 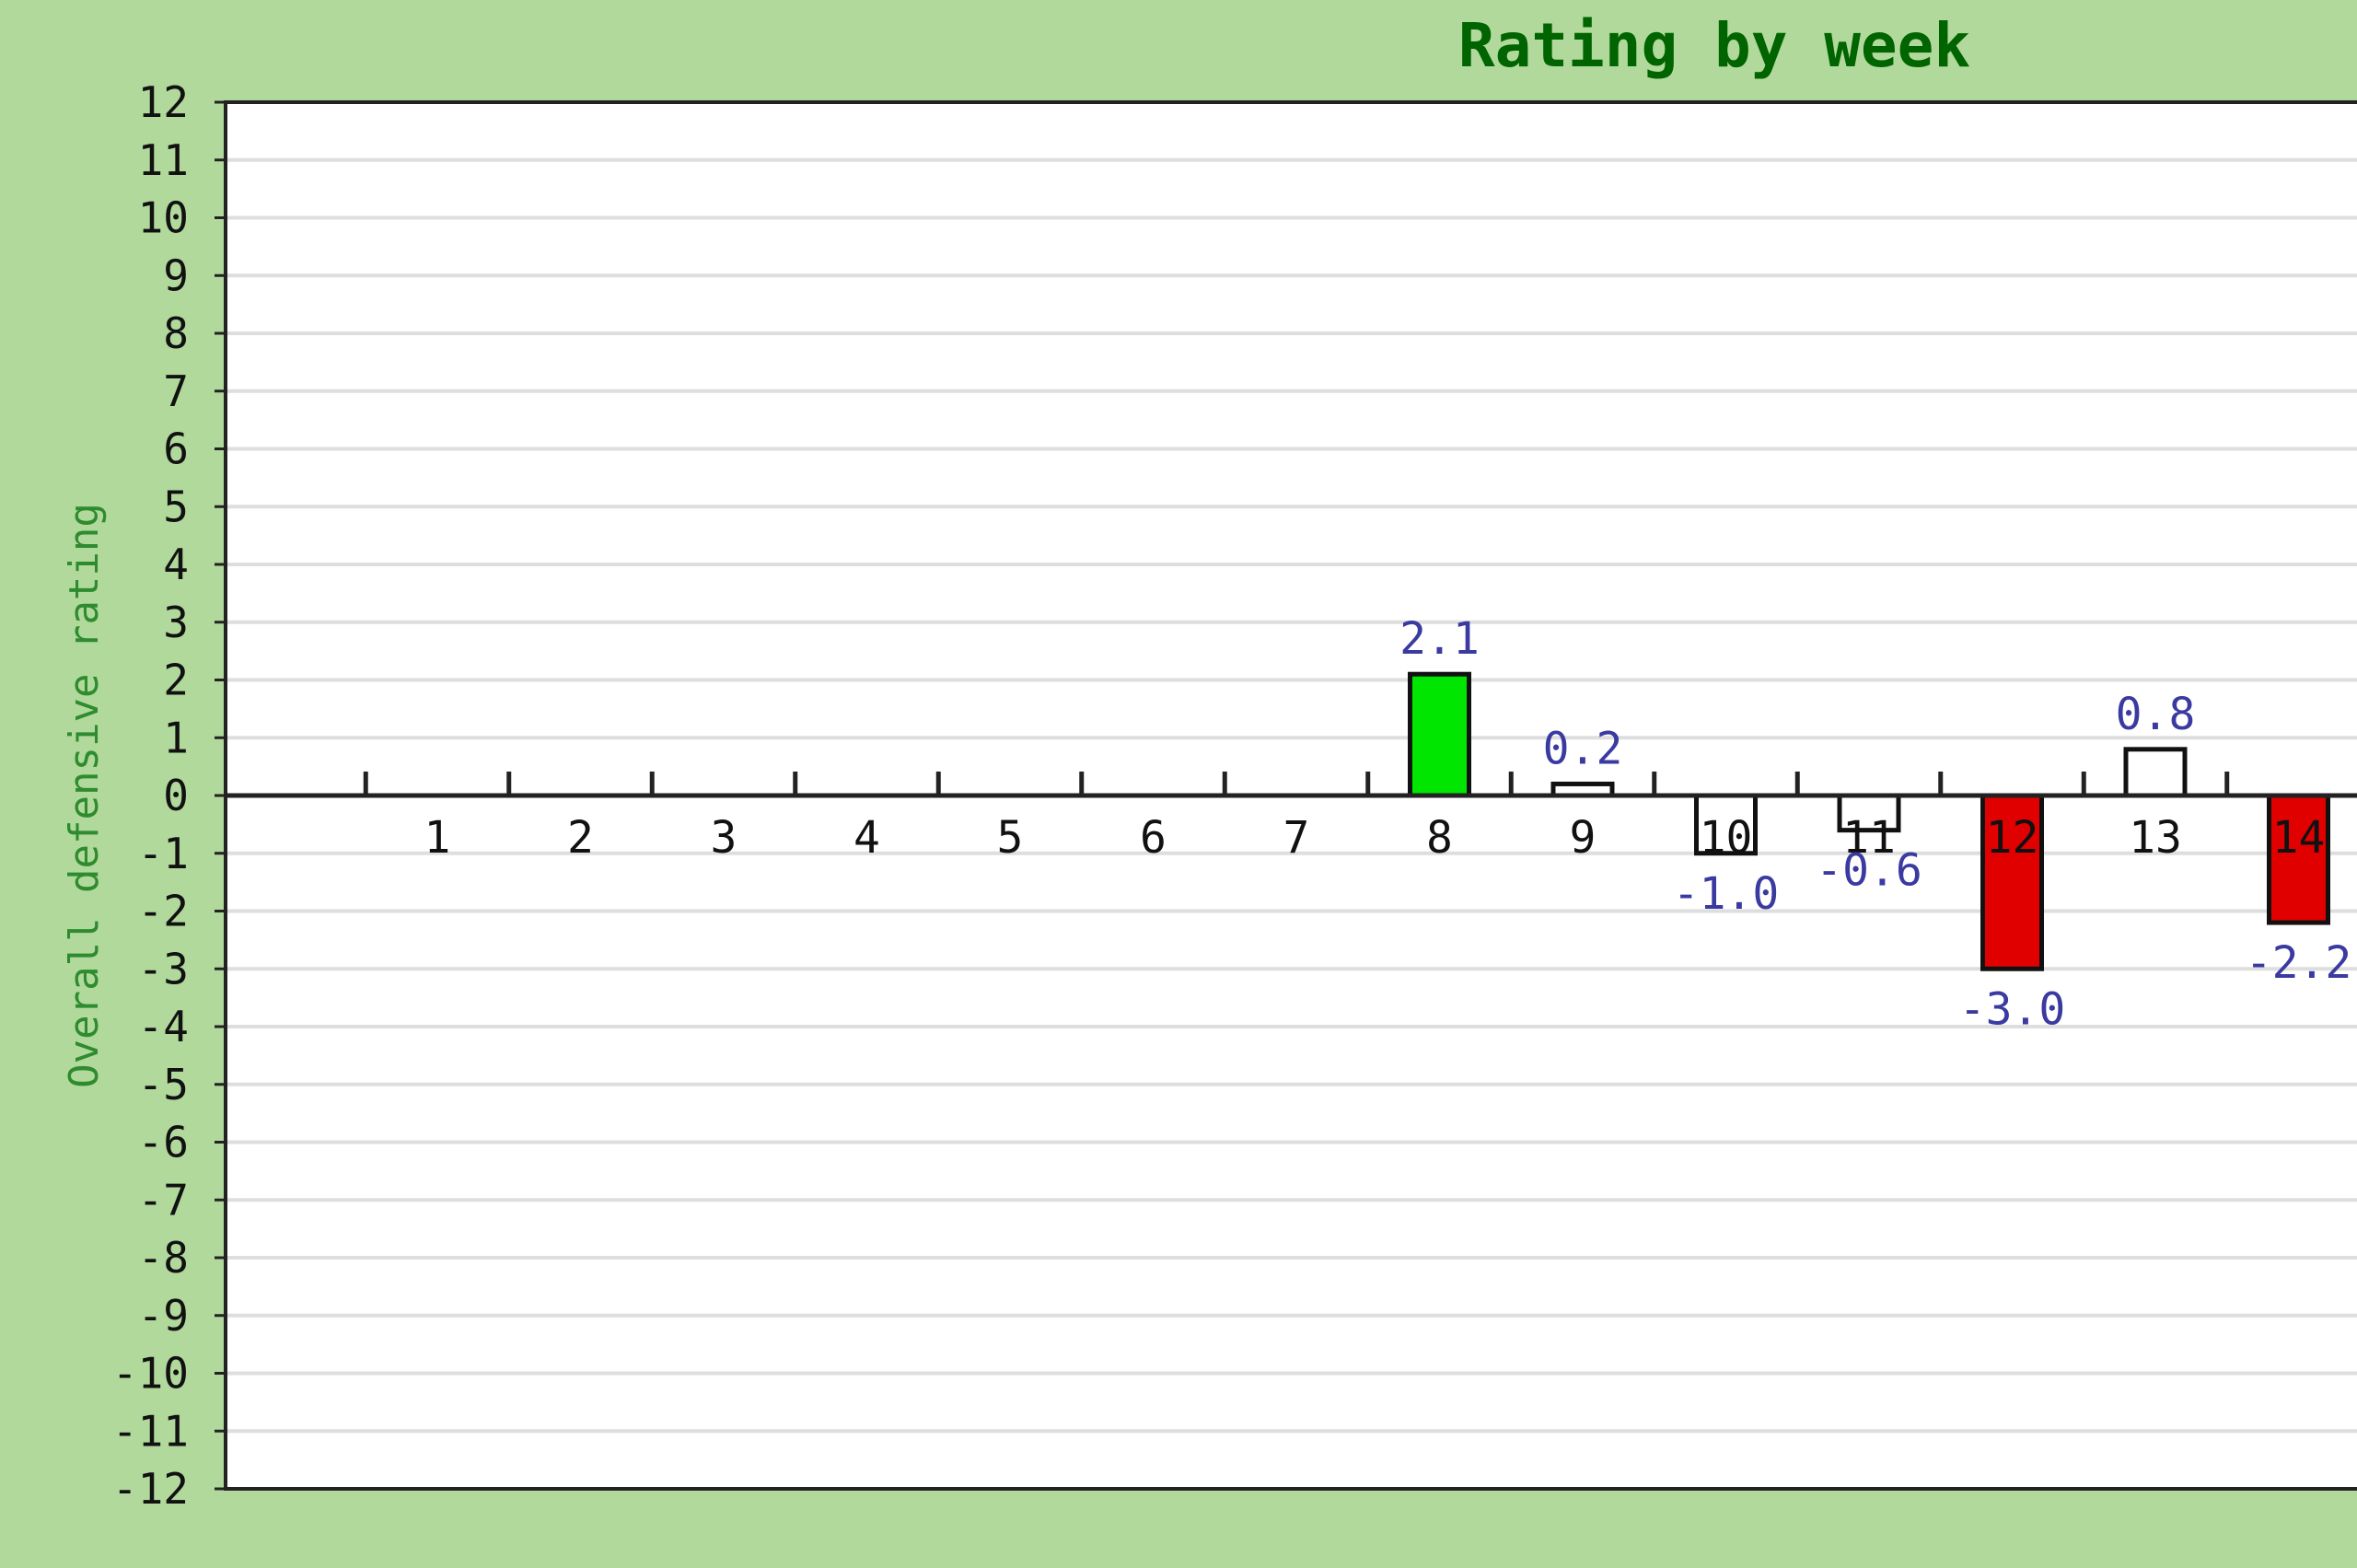 I want to click on value-label: 0.8, so click(x=2156, y=714).